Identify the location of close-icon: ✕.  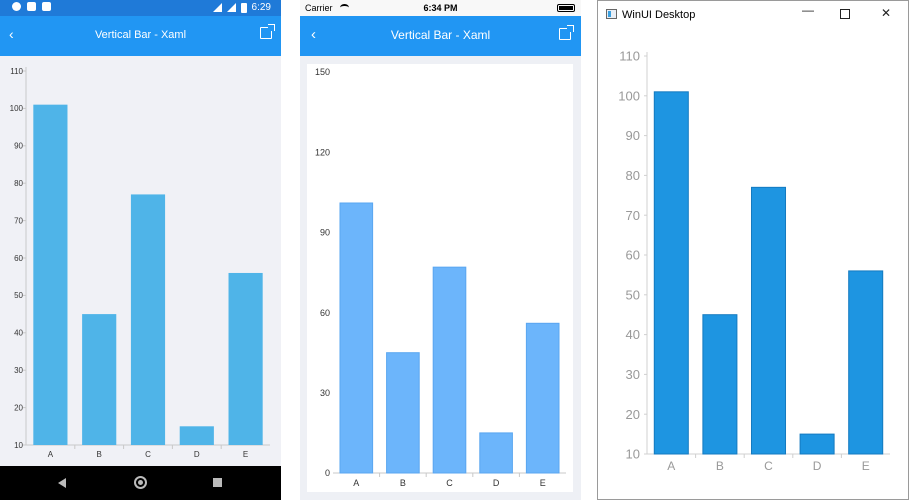
(886, 13).